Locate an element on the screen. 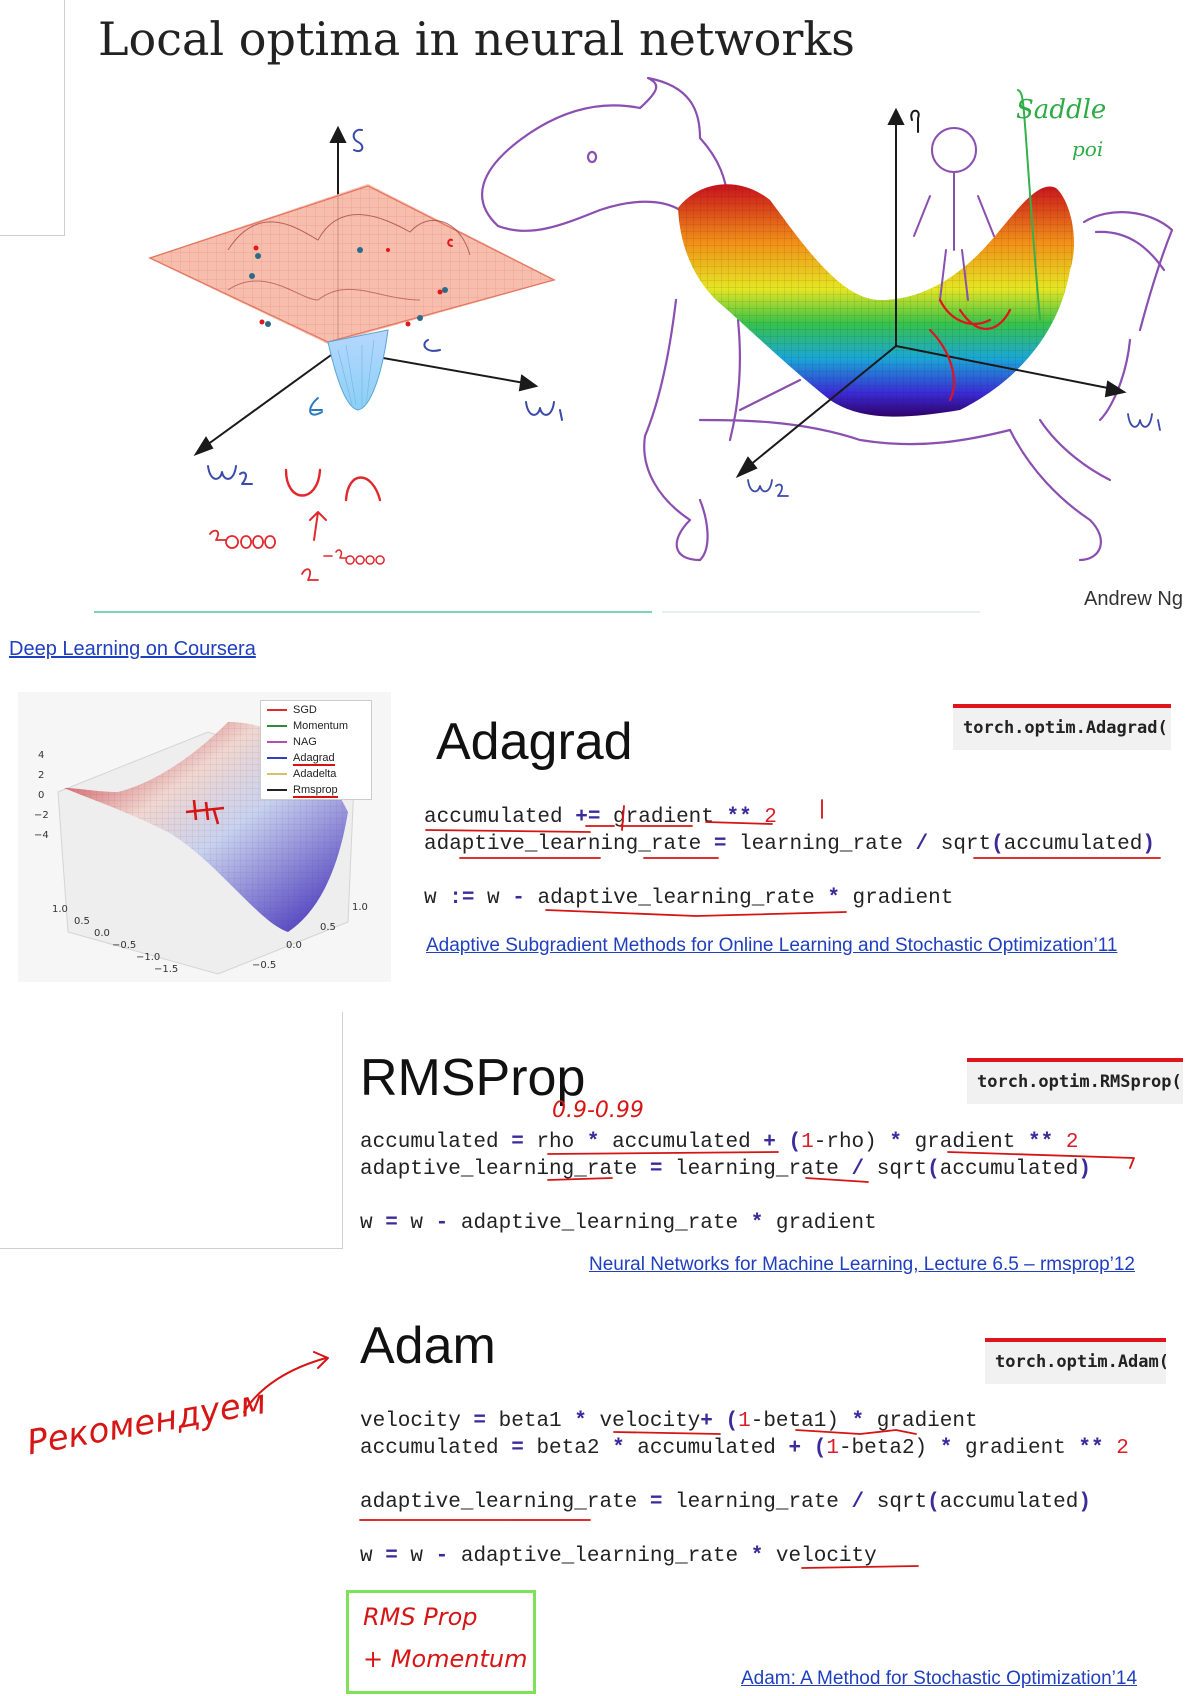  rmsprop-torch-ref: torch.optim.RMSprop( is located at coordinates (1075, 1081).